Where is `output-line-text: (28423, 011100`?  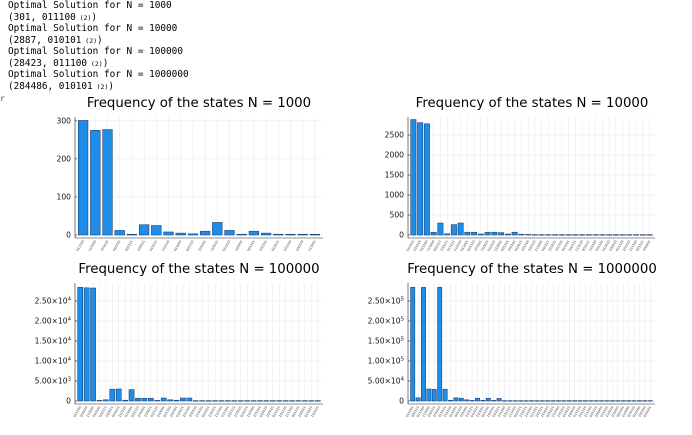
output-line-text: (28423, 011100 is located at coordinates (48, 63).